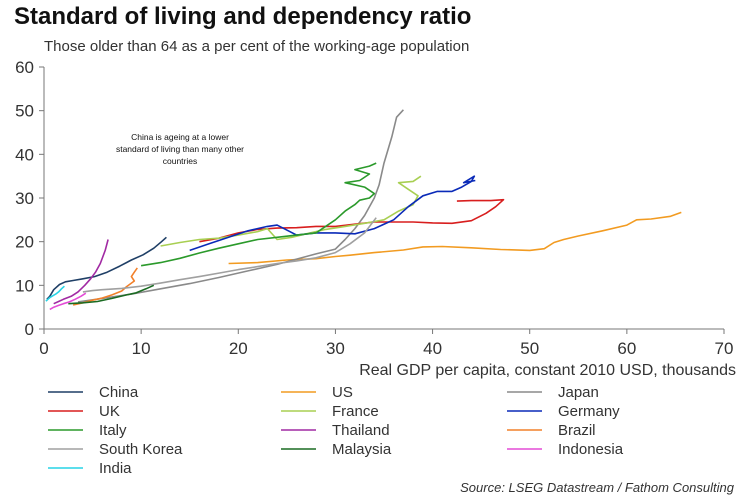  What do you see at coordinates (335, 348) in the screenshot?
I see `x-tick-label: 30` at bounding box center [335, 348].